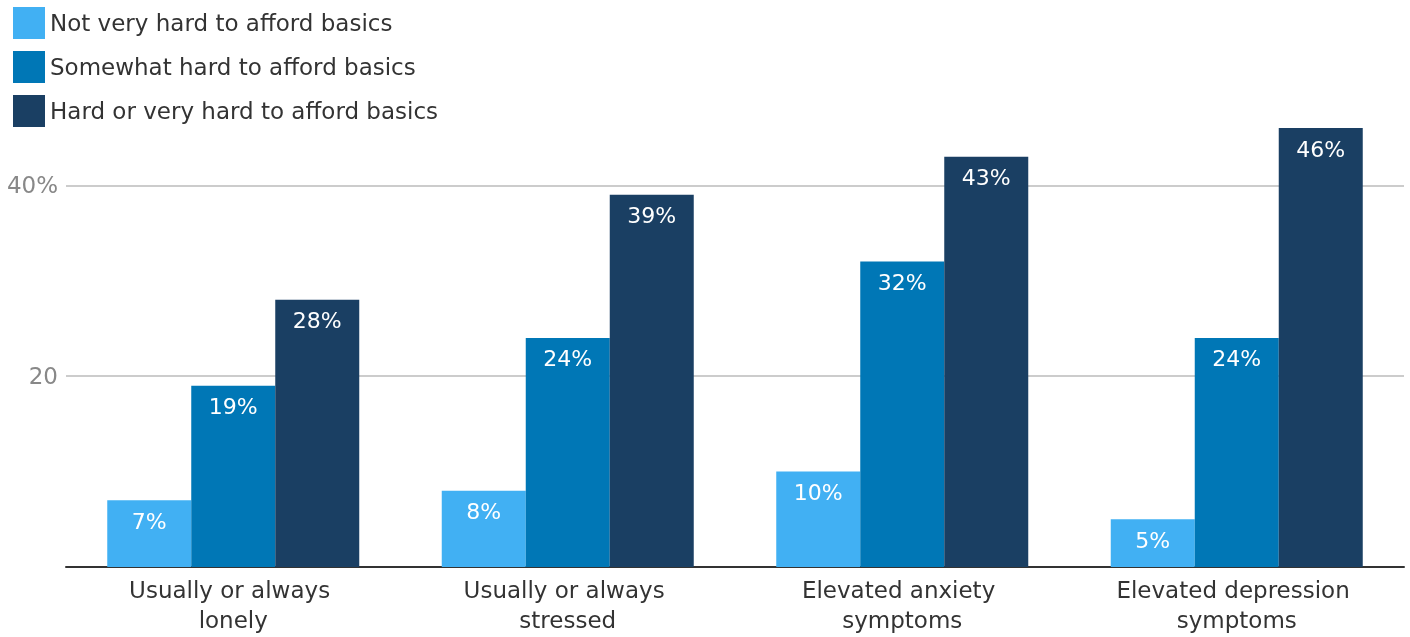 This screenshot has width=1410, height=637. I want to click on text: 28%, so click(317, 321).